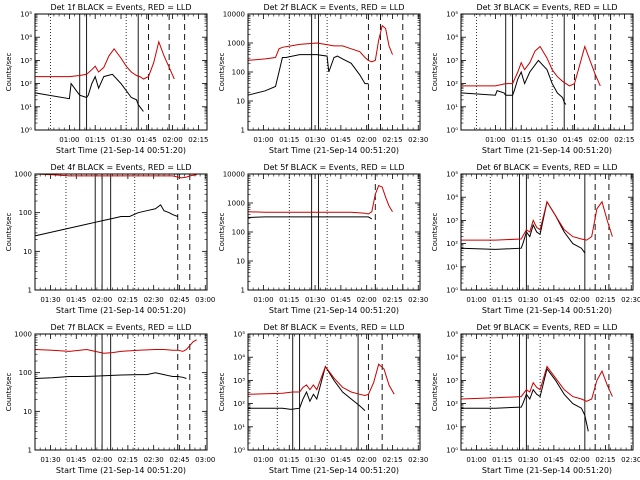 This screenshot has width=640, height=480. Describe the element at coordinates (205, 300) in the screenshot. I see `x-tick-label: 03:00` at that location.